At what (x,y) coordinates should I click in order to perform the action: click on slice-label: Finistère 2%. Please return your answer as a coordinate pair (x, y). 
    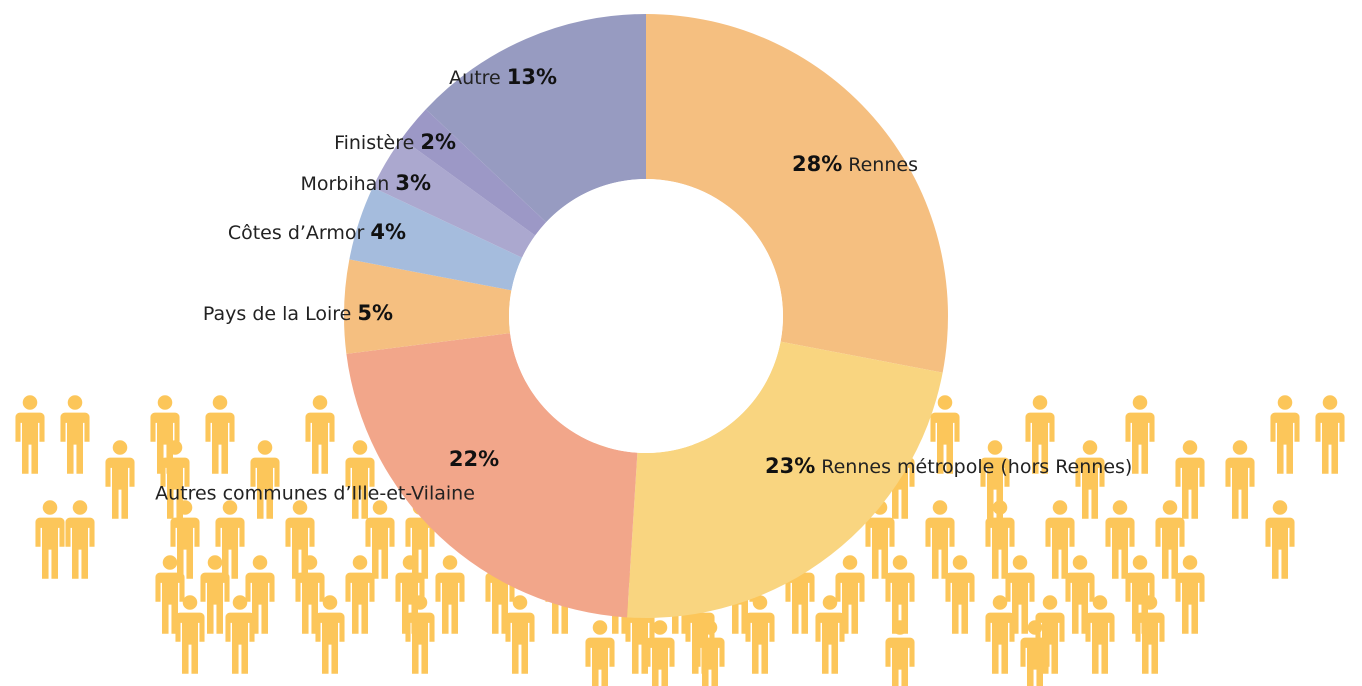
    Looking at the image, I should click on (395, 142).